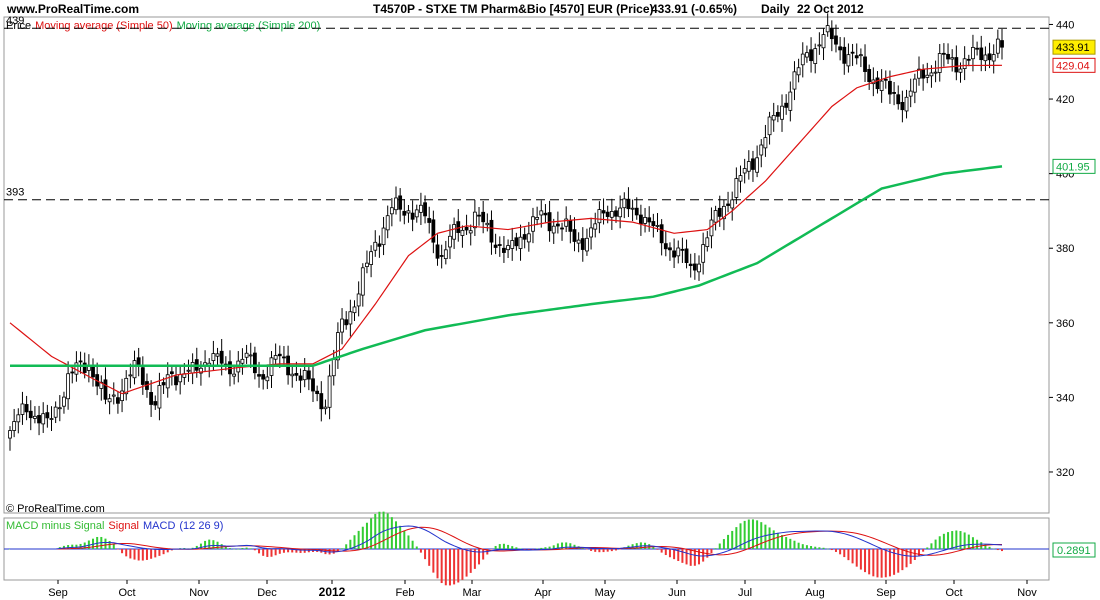 The image size is (1100, 600). I want to click on x-tick-label-10: Jul, so click(745, 593).